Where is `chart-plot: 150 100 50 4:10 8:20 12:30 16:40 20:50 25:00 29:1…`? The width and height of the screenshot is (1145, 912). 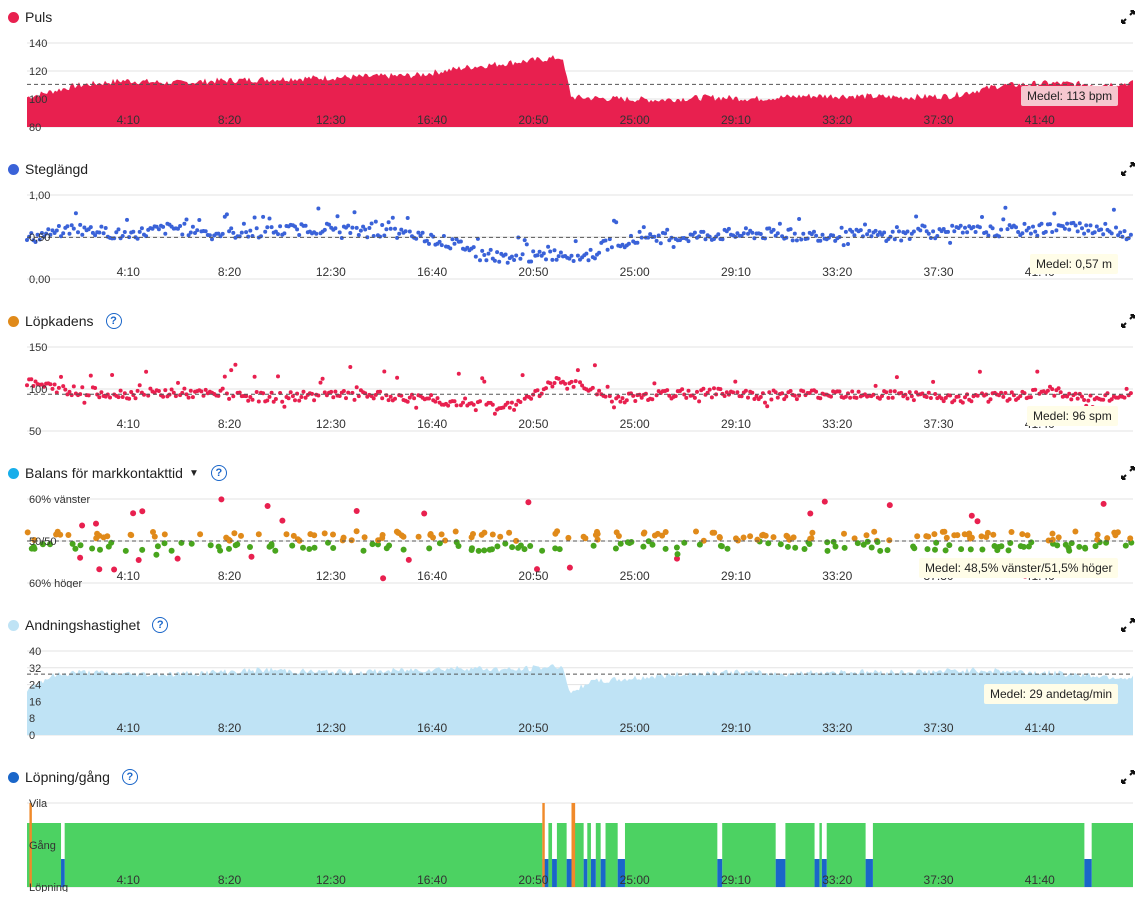 chart-plot: 150 100 50 4:10 8:20 12:30 16:40 20:50 25:00 29:1… is located at coordinates (579, 389).